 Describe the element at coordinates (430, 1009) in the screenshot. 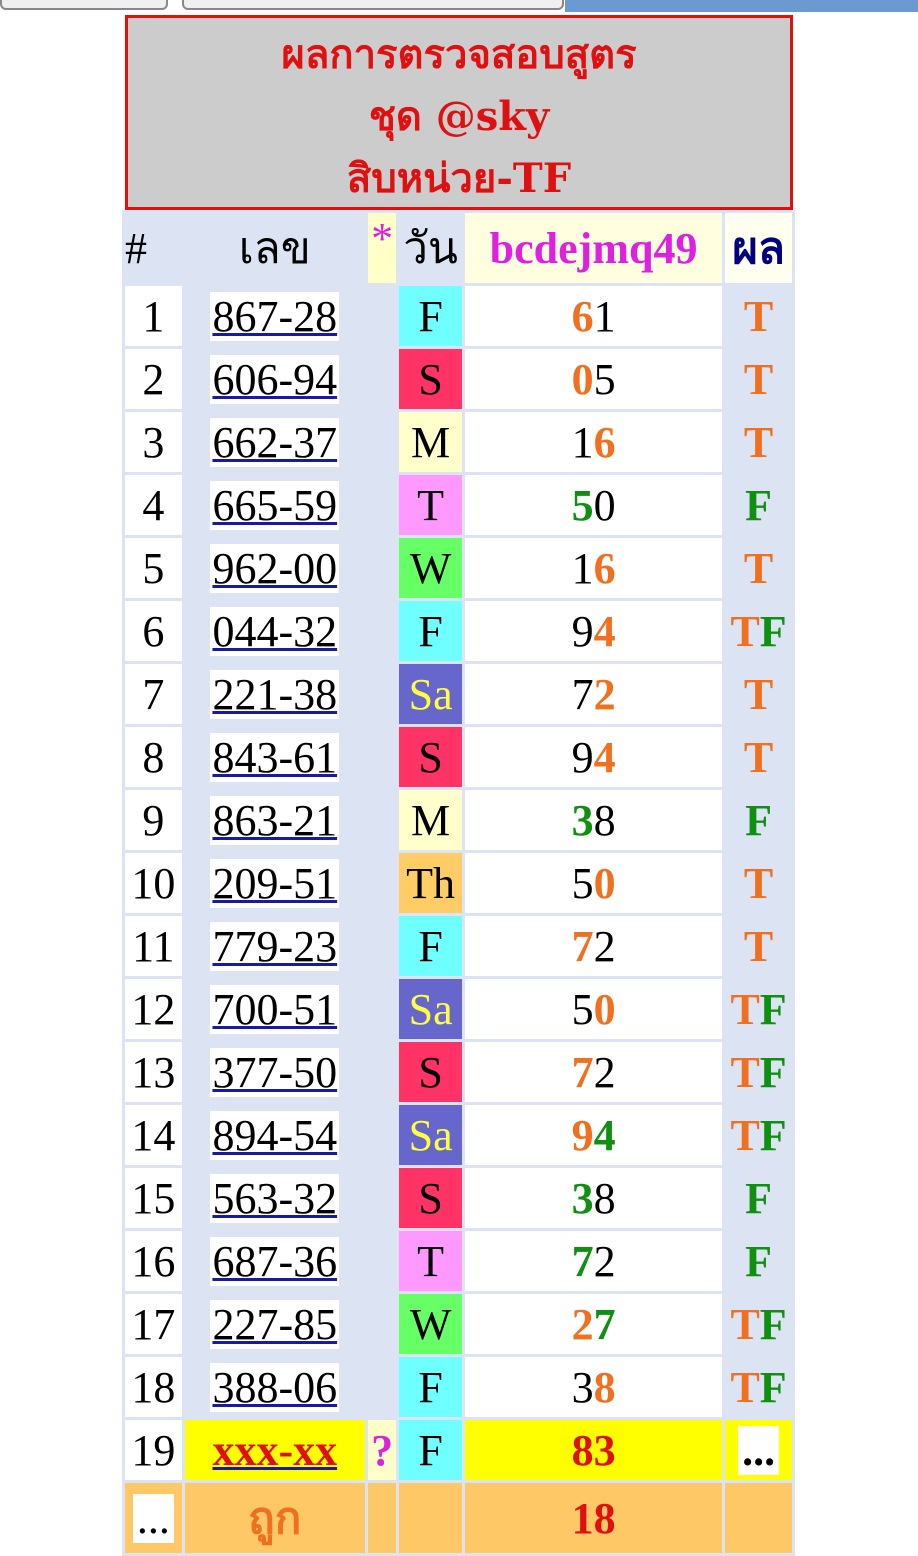

I see `day-cell: Sa` at that location.